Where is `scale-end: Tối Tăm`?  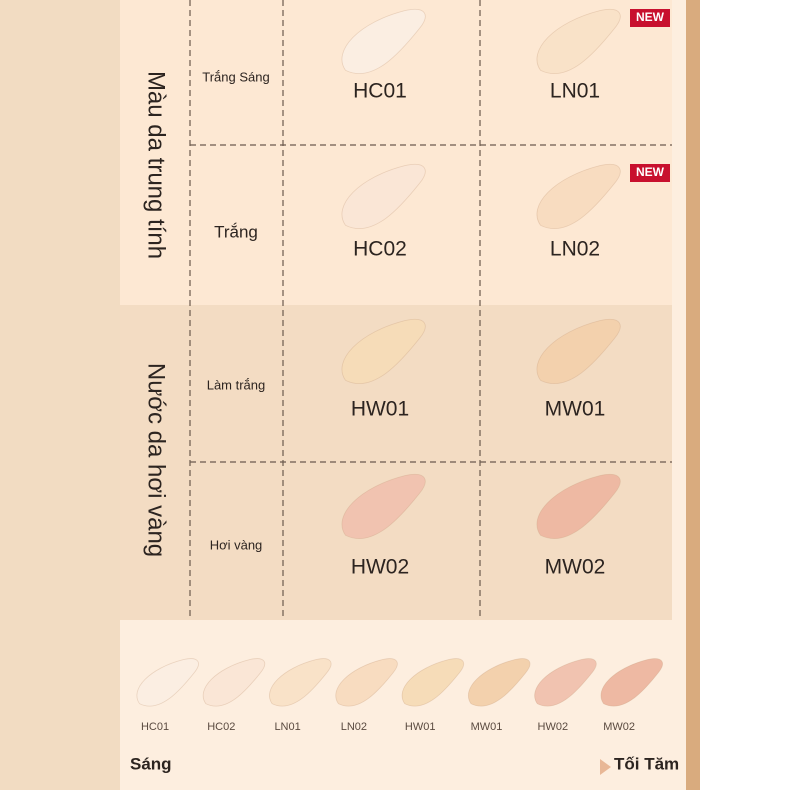
scale-end: Tối Tăm is located at coordinates (646, 763).